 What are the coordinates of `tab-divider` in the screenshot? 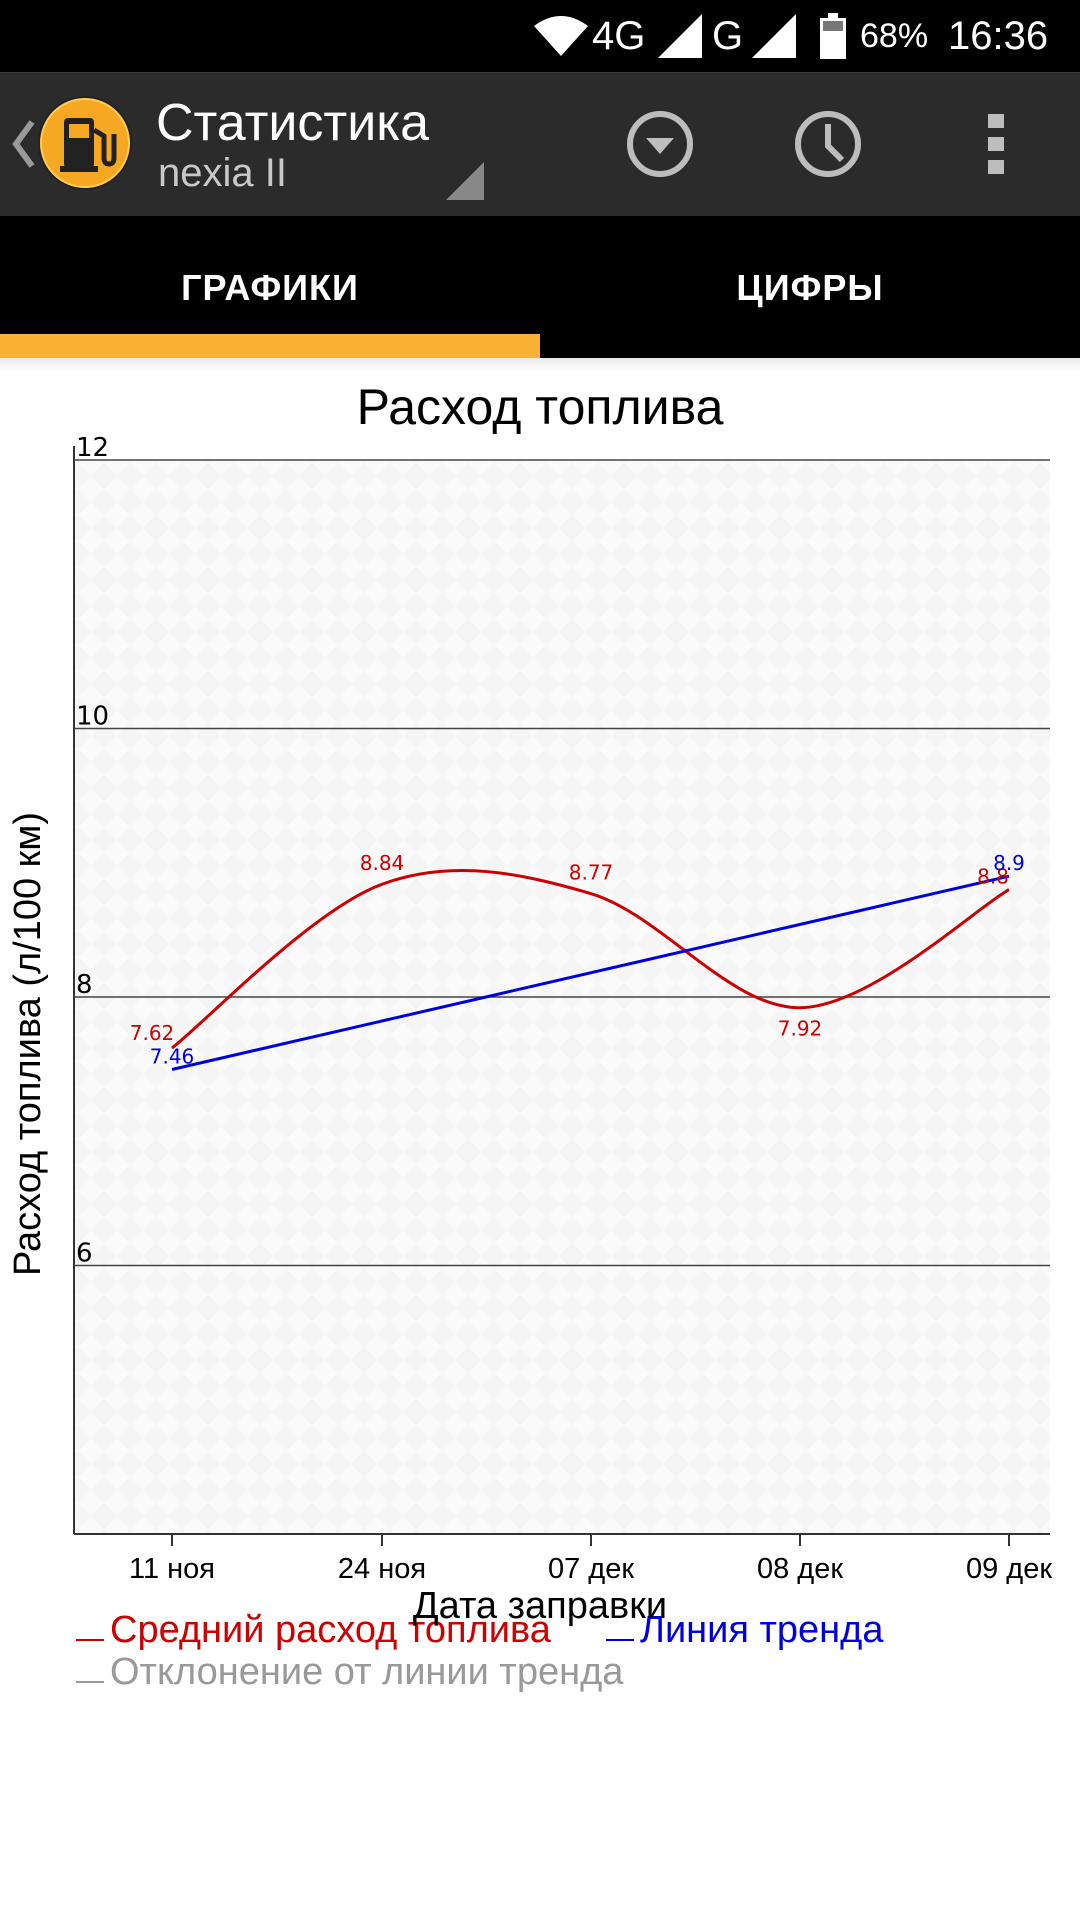 It's located at (540, 365).